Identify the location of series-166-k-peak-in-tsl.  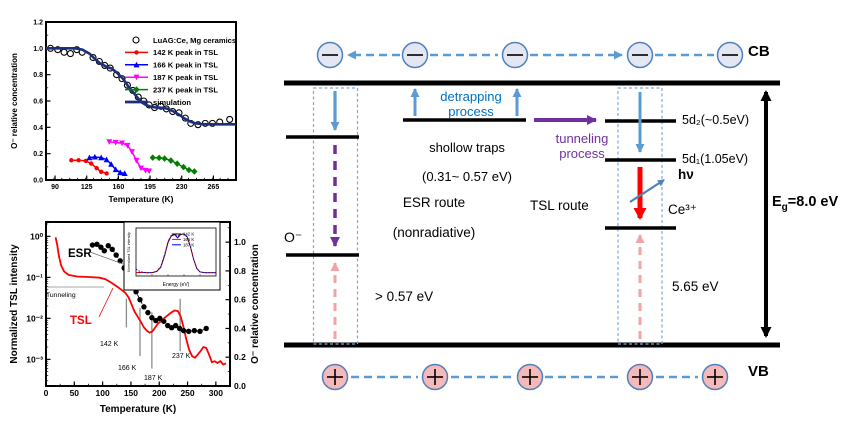
(107, 165).